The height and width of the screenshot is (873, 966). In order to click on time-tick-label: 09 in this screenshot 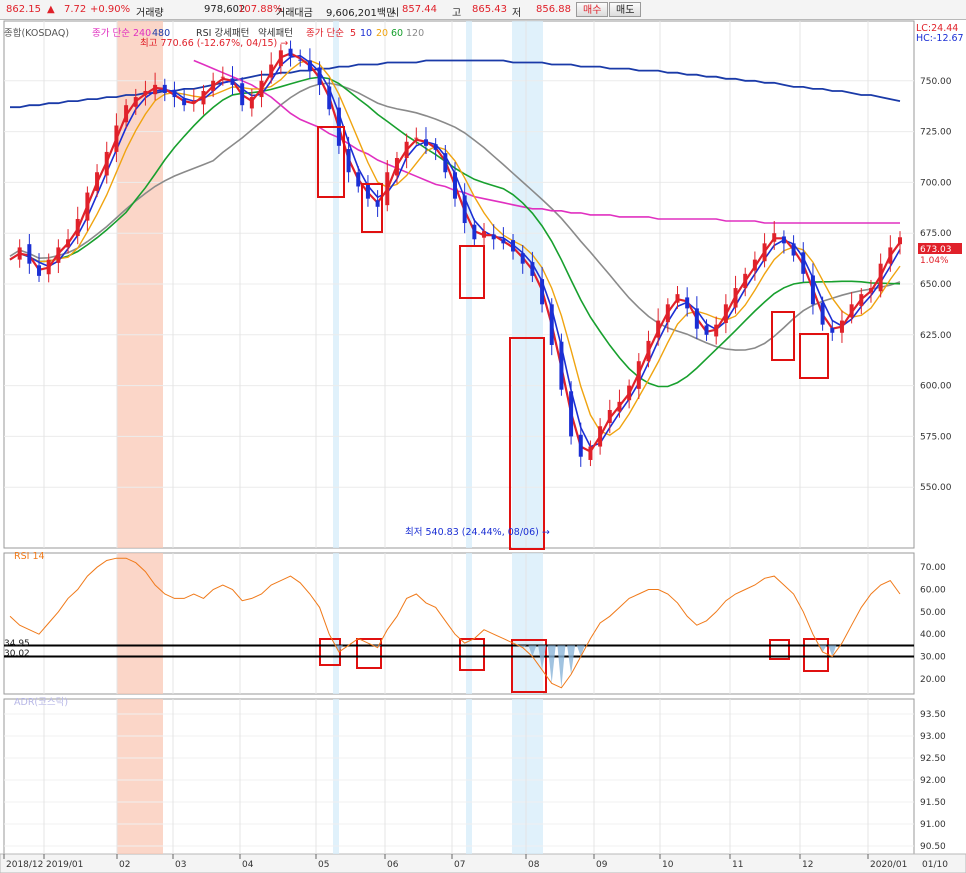, I will do `click(602, 865)`.